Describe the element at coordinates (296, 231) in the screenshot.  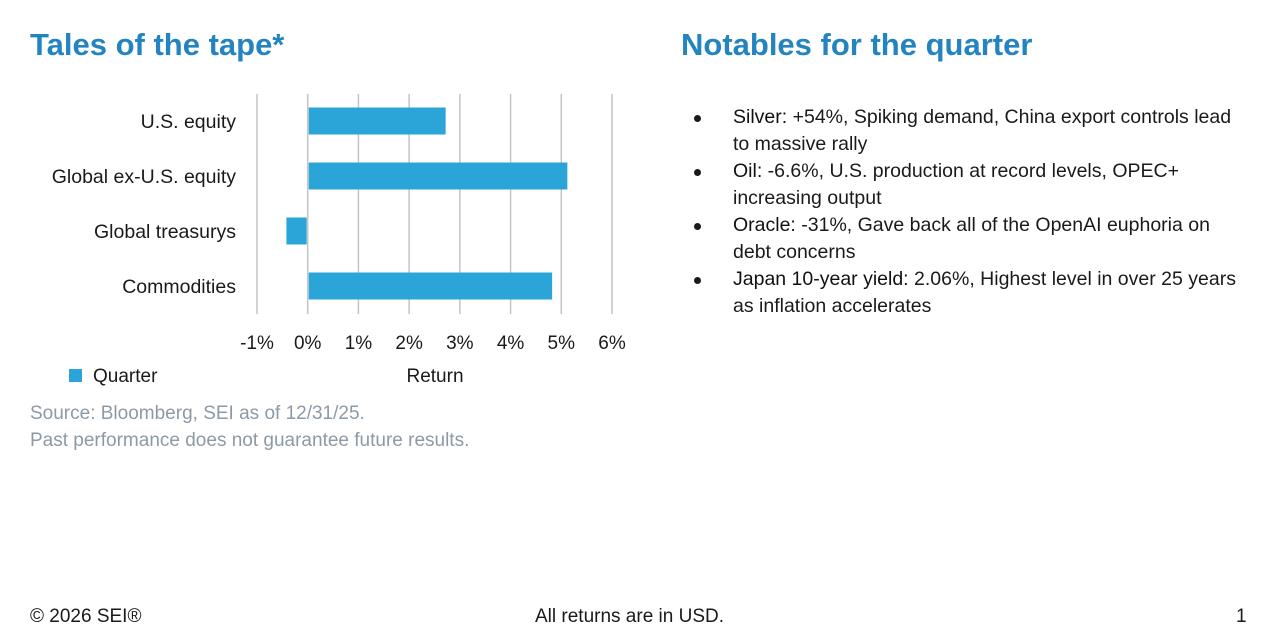
I see `bar-global-treasurys` at that location.